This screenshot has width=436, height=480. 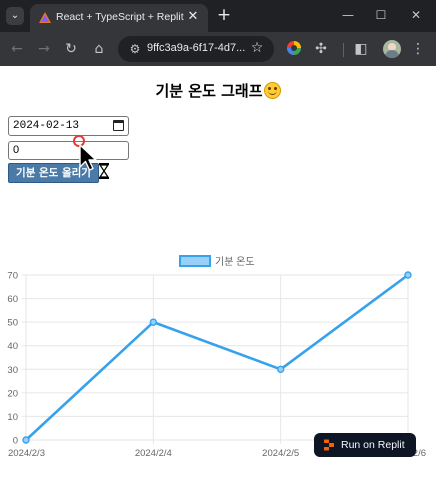 What do you see at coordinates (343, 50) in the screenshot?
I see `toolbar-divider` at bounding box center [343, 50].